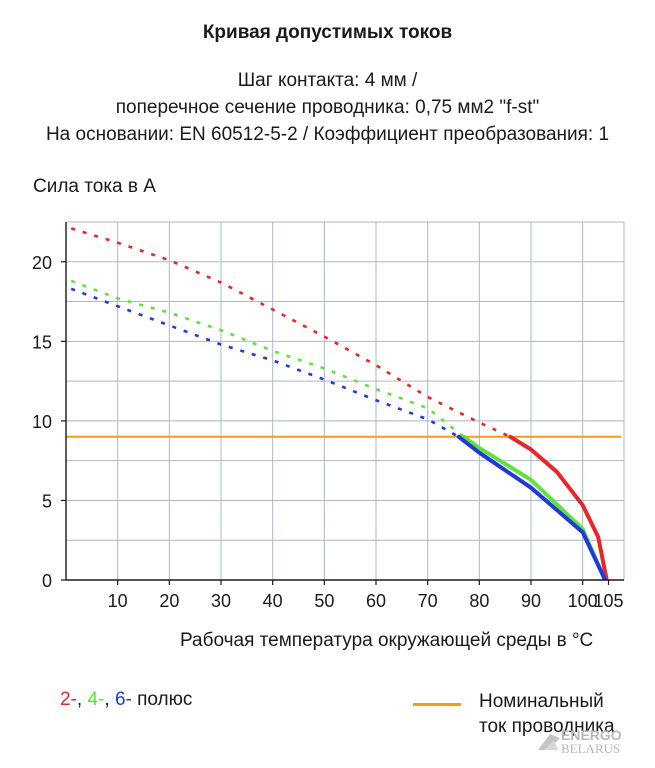 The height and width of the screenshot is (768, 655). I want to click on series-2-solid, so click(558, 507).